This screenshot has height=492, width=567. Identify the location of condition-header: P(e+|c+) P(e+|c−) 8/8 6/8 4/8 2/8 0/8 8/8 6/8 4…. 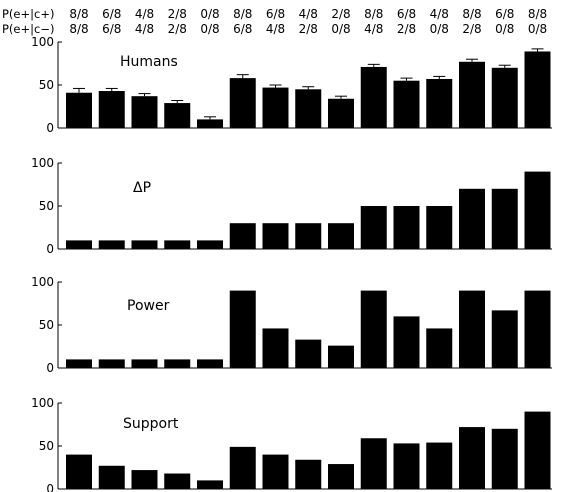
(274, 21).